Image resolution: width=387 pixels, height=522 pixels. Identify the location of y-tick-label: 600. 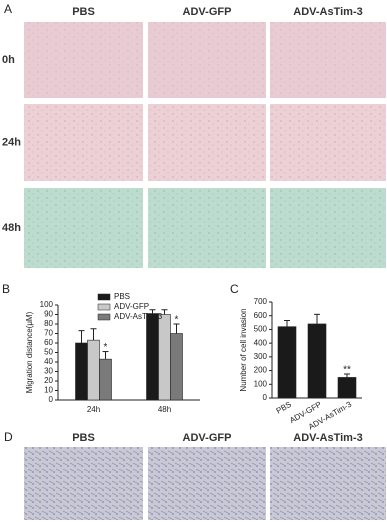
(261, 315).